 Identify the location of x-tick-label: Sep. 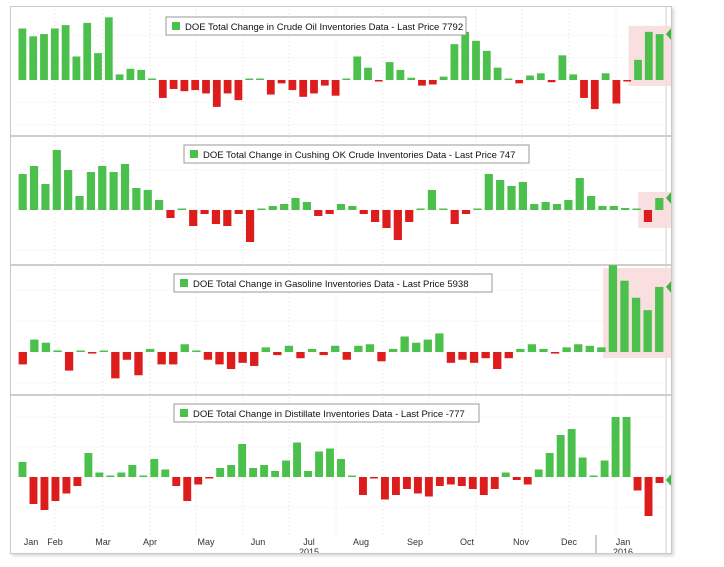
(415, 542).